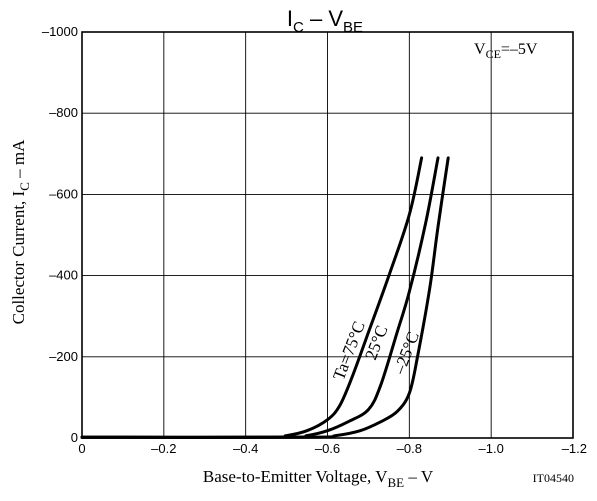 This screenshot has width=597, height=501. What do you see at coordinates (63, 275) in the screenshot?
I see `y-tick-label: –400` at bounding box center [63, 275].